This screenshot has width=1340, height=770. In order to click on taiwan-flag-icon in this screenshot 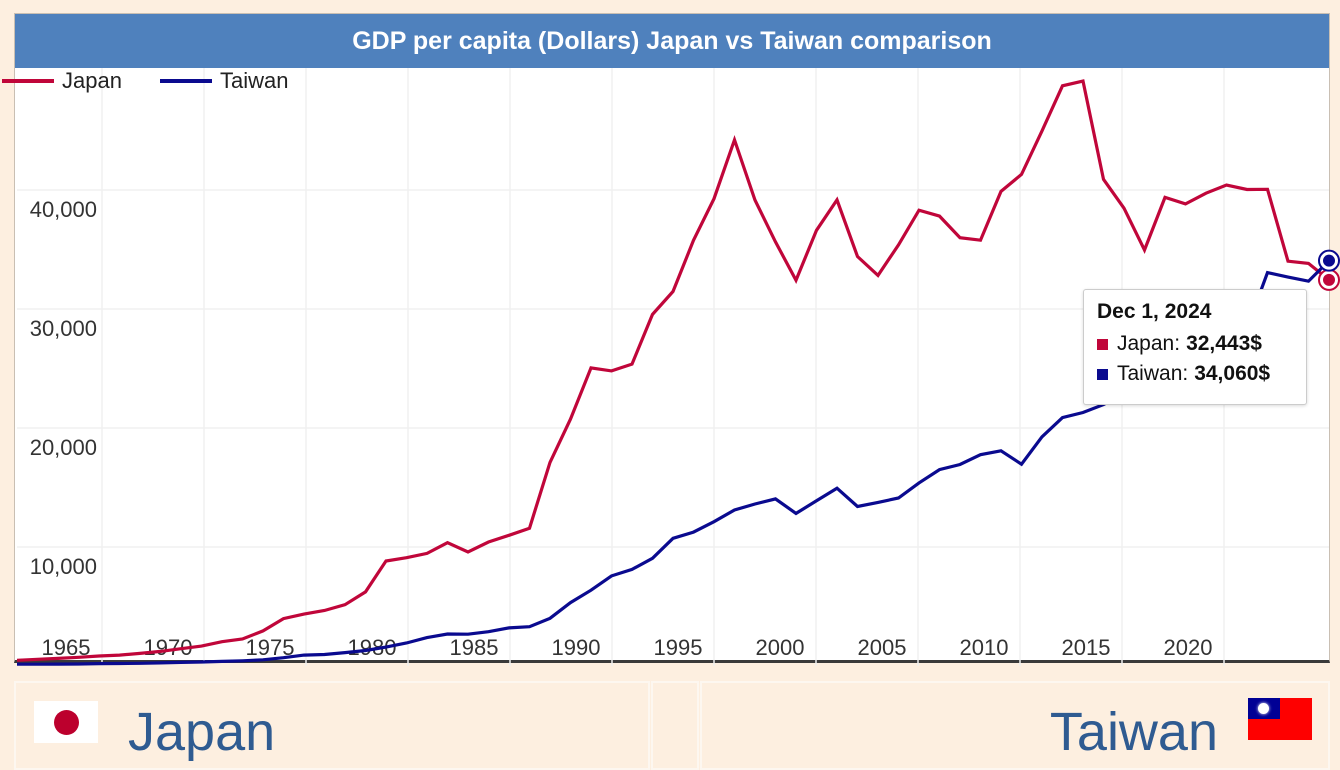, I will do `click(1280, 719)`.